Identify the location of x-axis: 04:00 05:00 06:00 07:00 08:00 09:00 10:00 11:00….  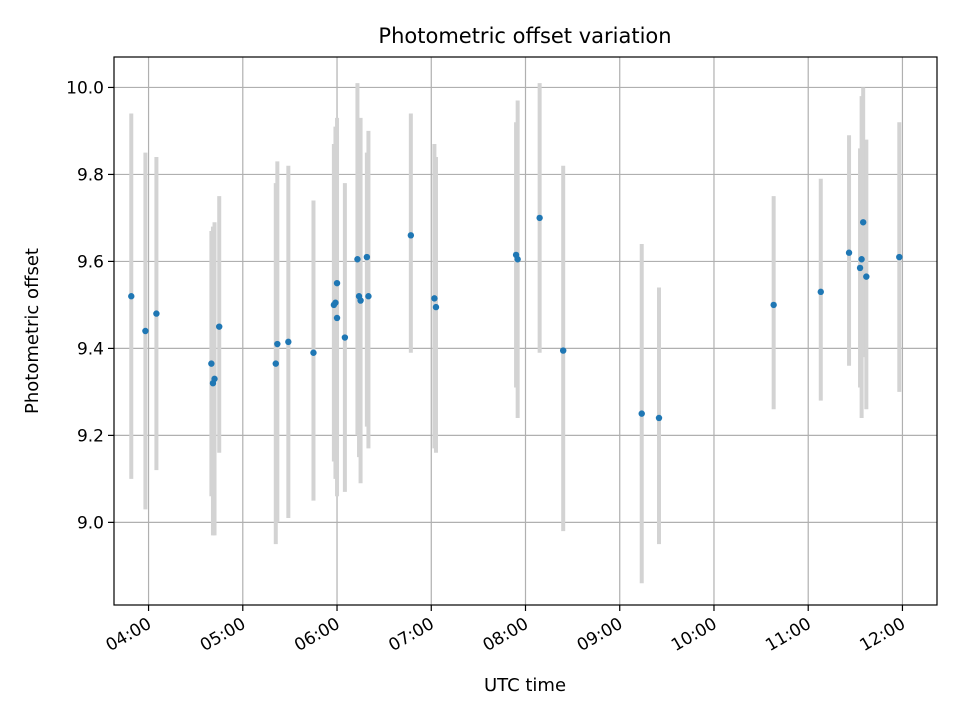
(506, 630).